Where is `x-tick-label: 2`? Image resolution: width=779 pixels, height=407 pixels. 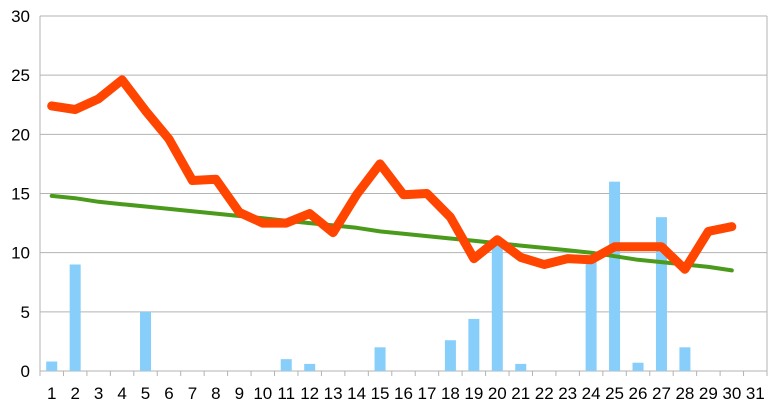
x-tick-label: 2 is located at coordinates (74, 393).